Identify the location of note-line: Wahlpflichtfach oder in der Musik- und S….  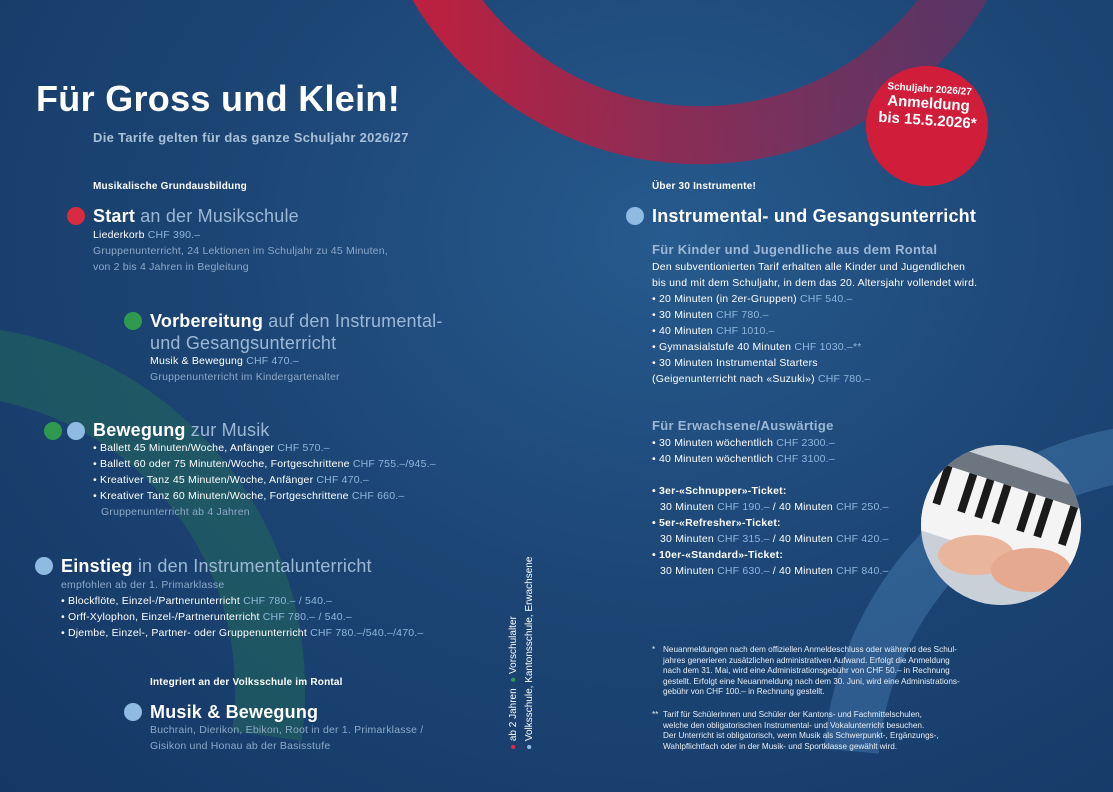
(780, 746).